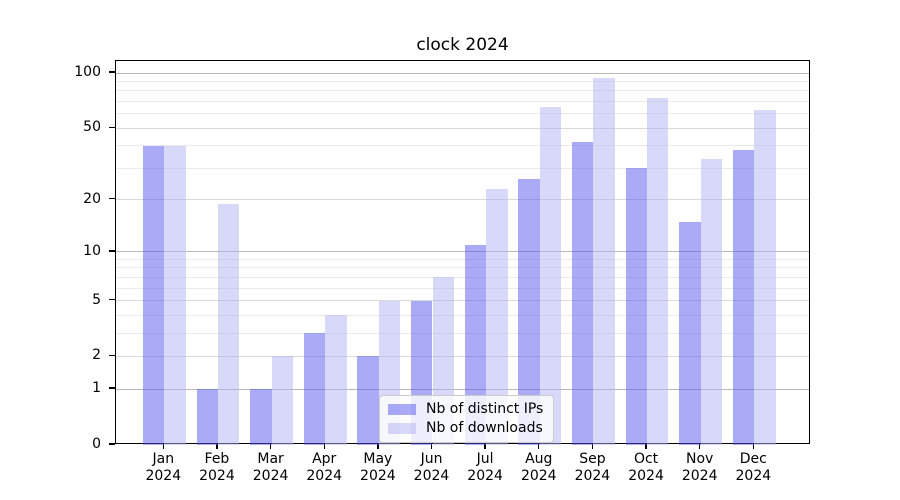  Describe the element at coordinates (402, 409) in the screenshot. I see `legend-swatch-distinct-ips` at that location.